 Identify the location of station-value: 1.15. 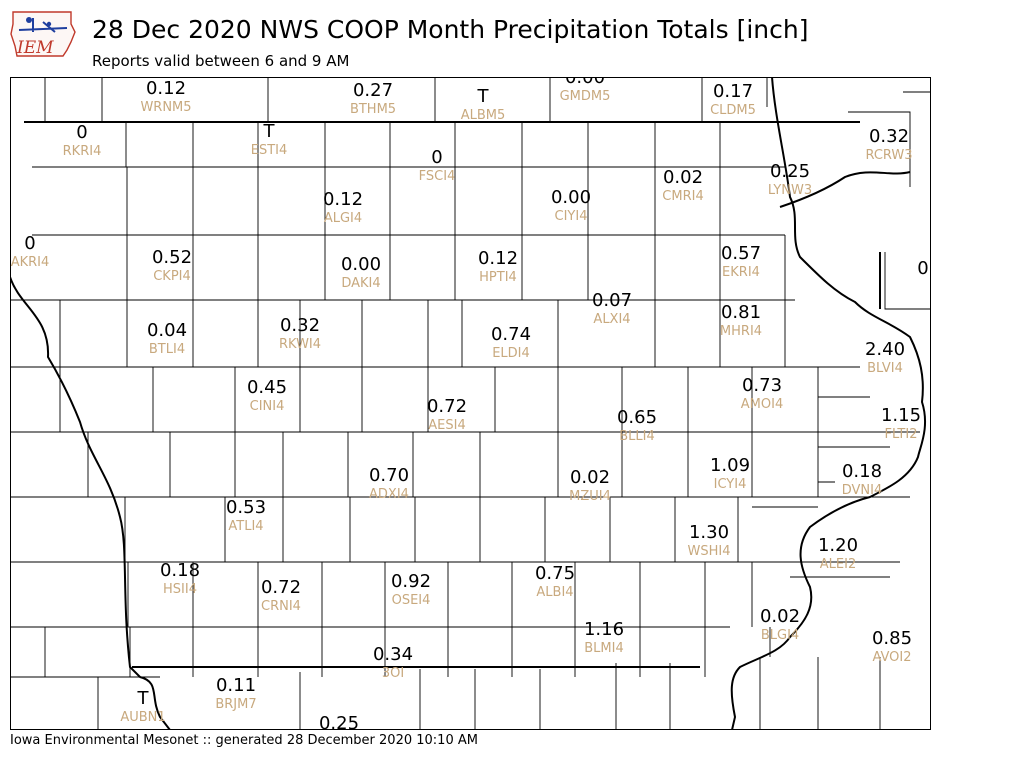
(901, 415).